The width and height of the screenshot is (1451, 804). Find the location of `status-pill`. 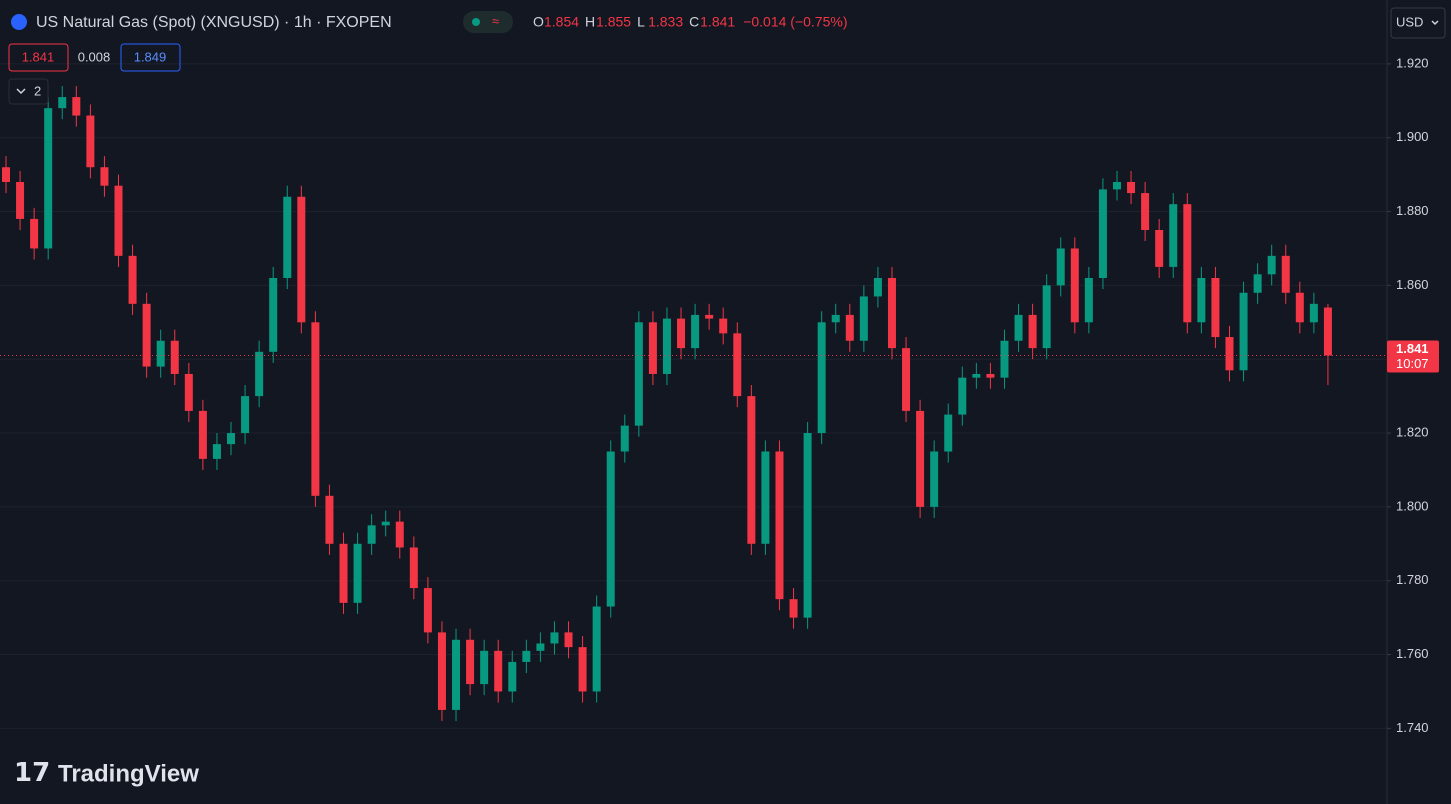

status-pill is located at coordinates (488, 22).